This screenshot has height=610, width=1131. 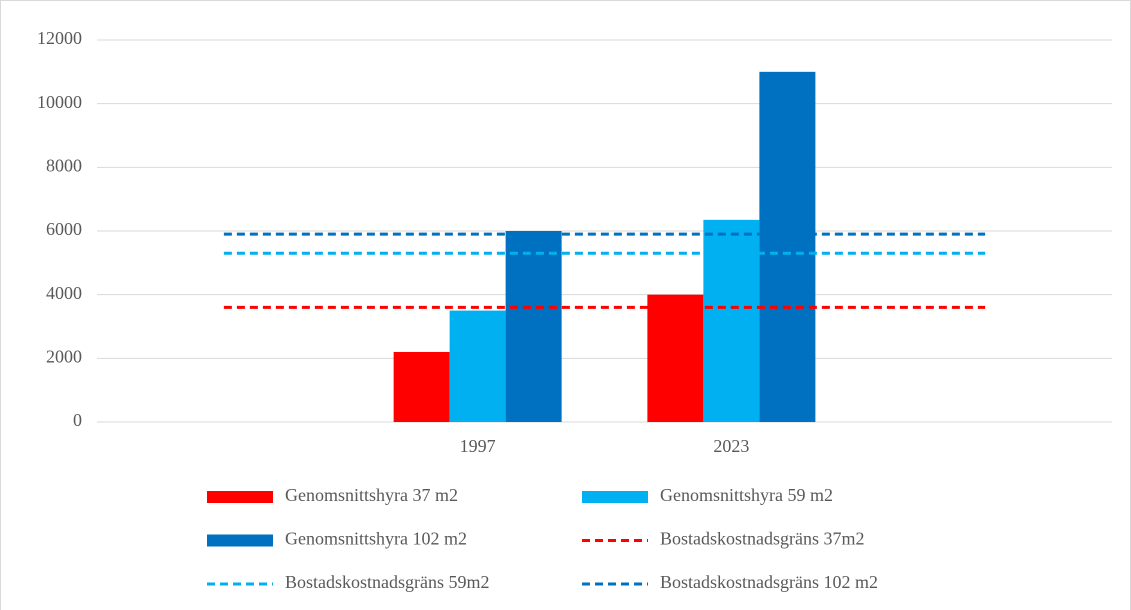 I want to click on legend-label: Bostadskostnadsgräns 102 m2, so click(x=769, y=582).